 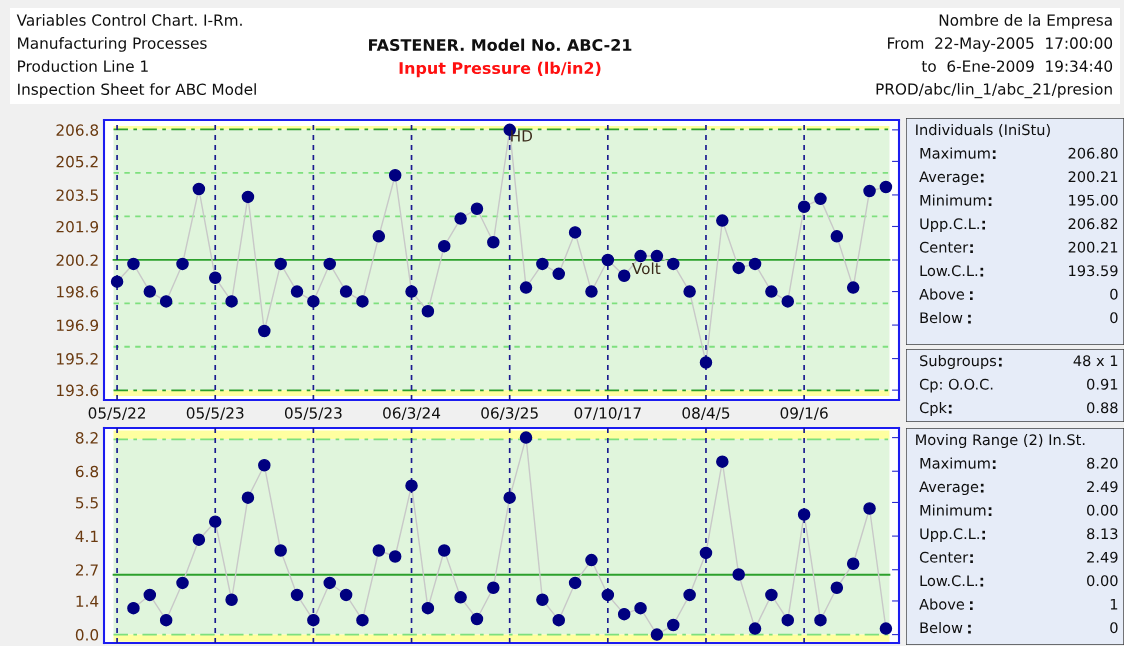 What do you see at coordinates (1095, 361) in the screenshot?
I see `text: 48 x 1` at bounding box center [1095, 361].